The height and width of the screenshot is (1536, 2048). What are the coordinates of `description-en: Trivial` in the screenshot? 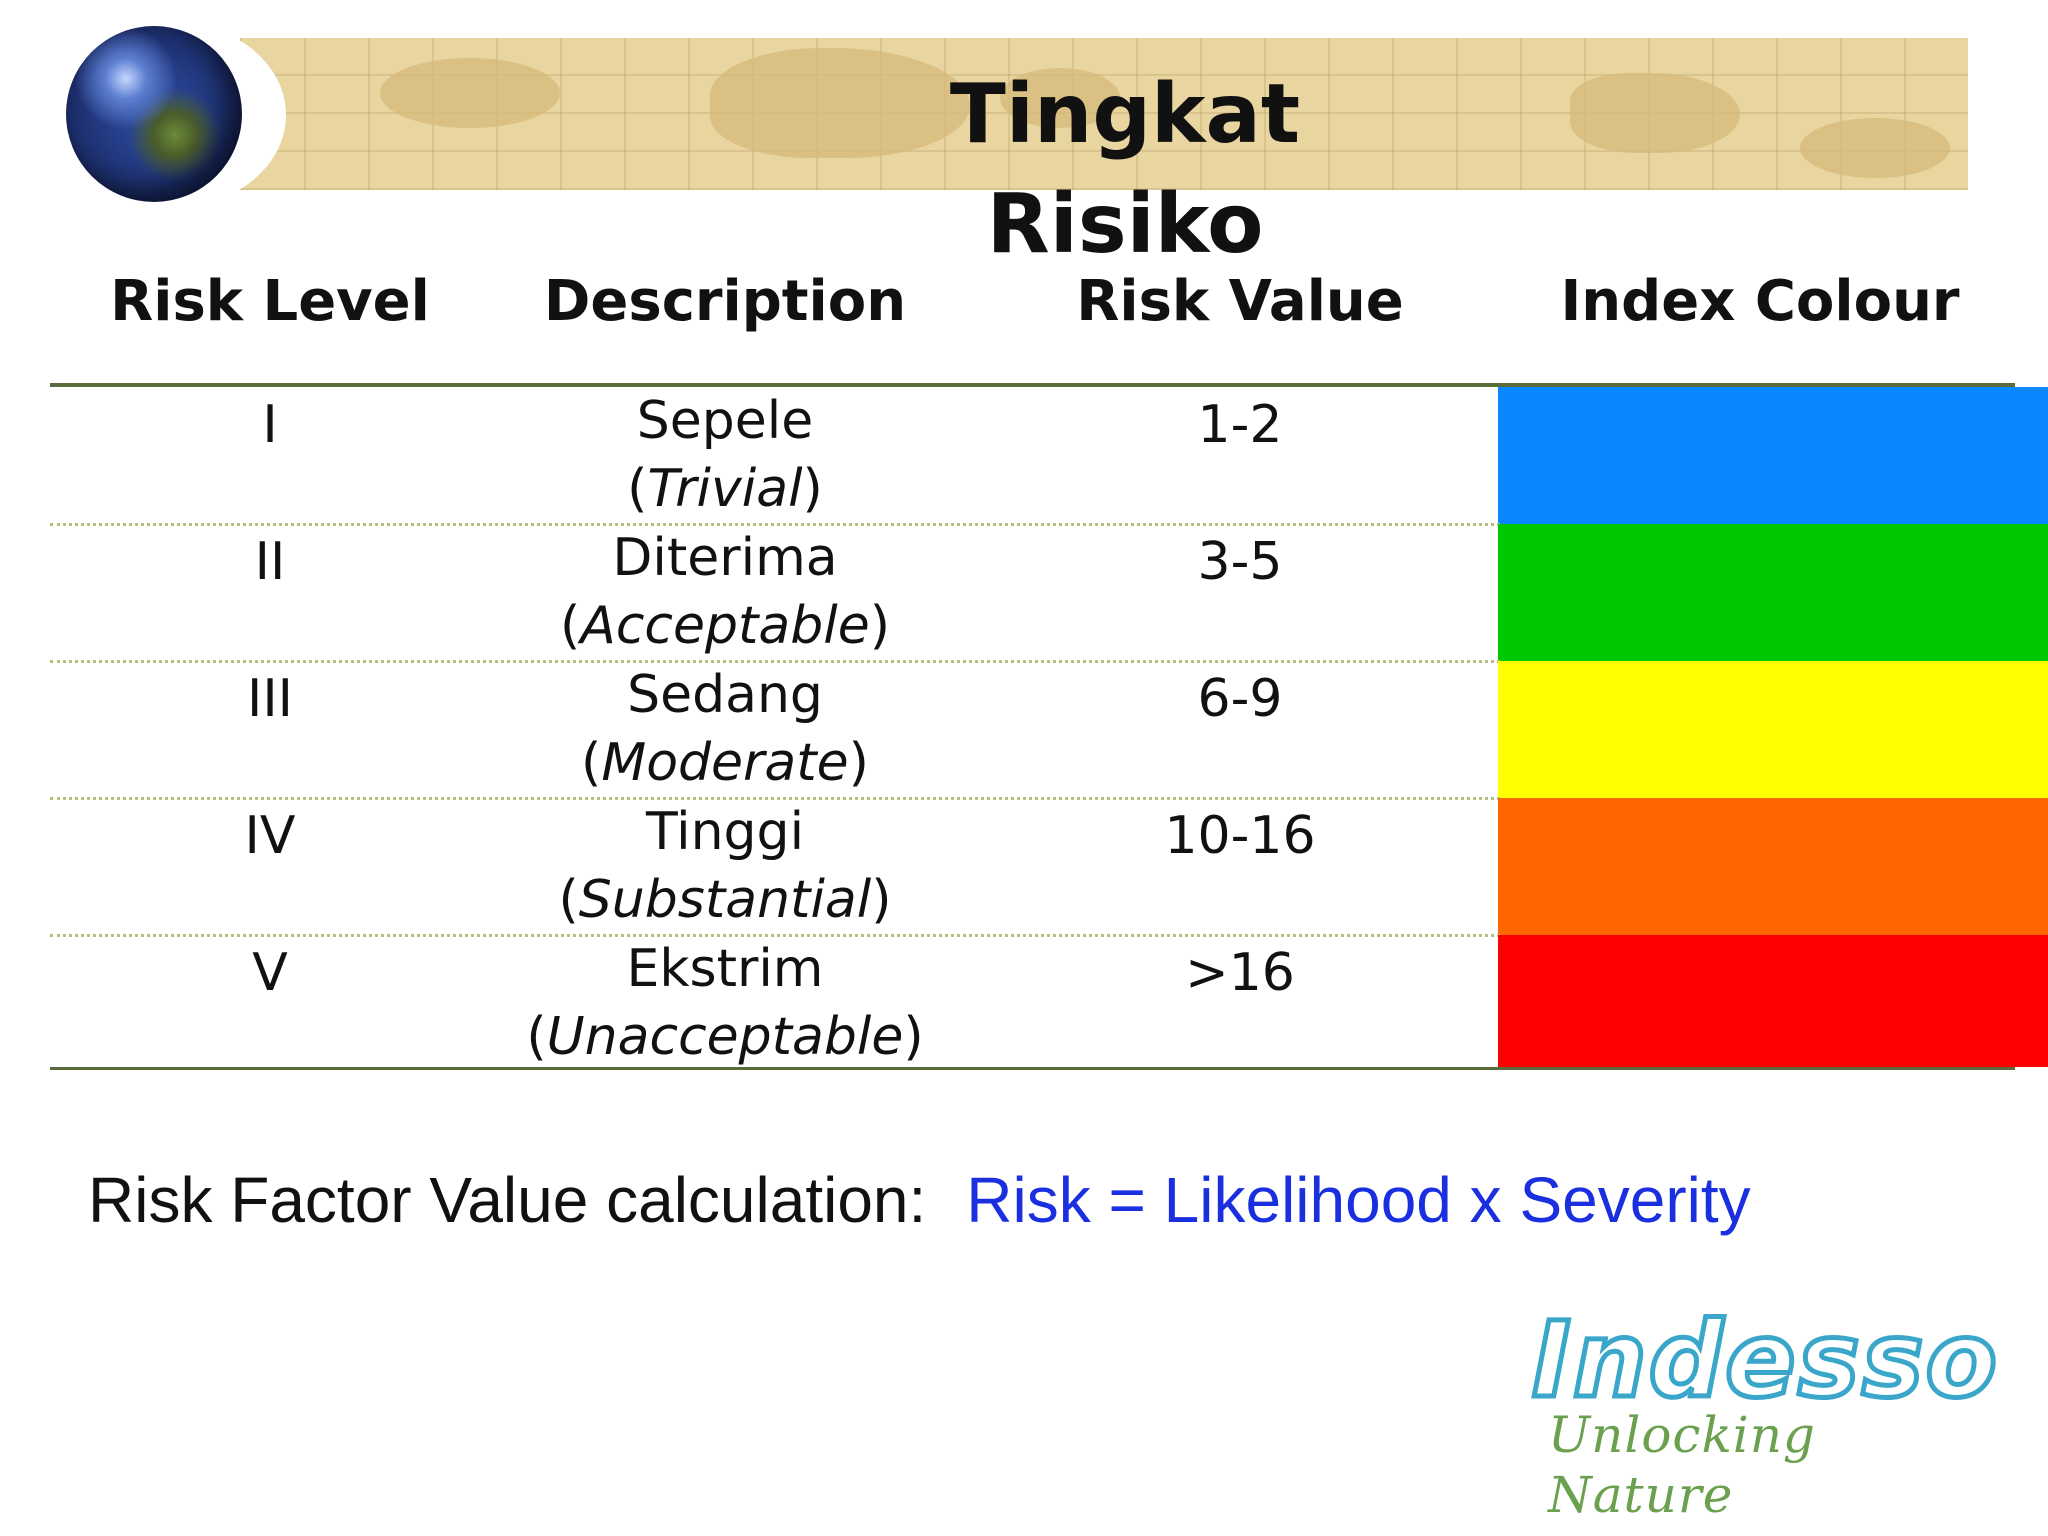 It's located at (725, 489).